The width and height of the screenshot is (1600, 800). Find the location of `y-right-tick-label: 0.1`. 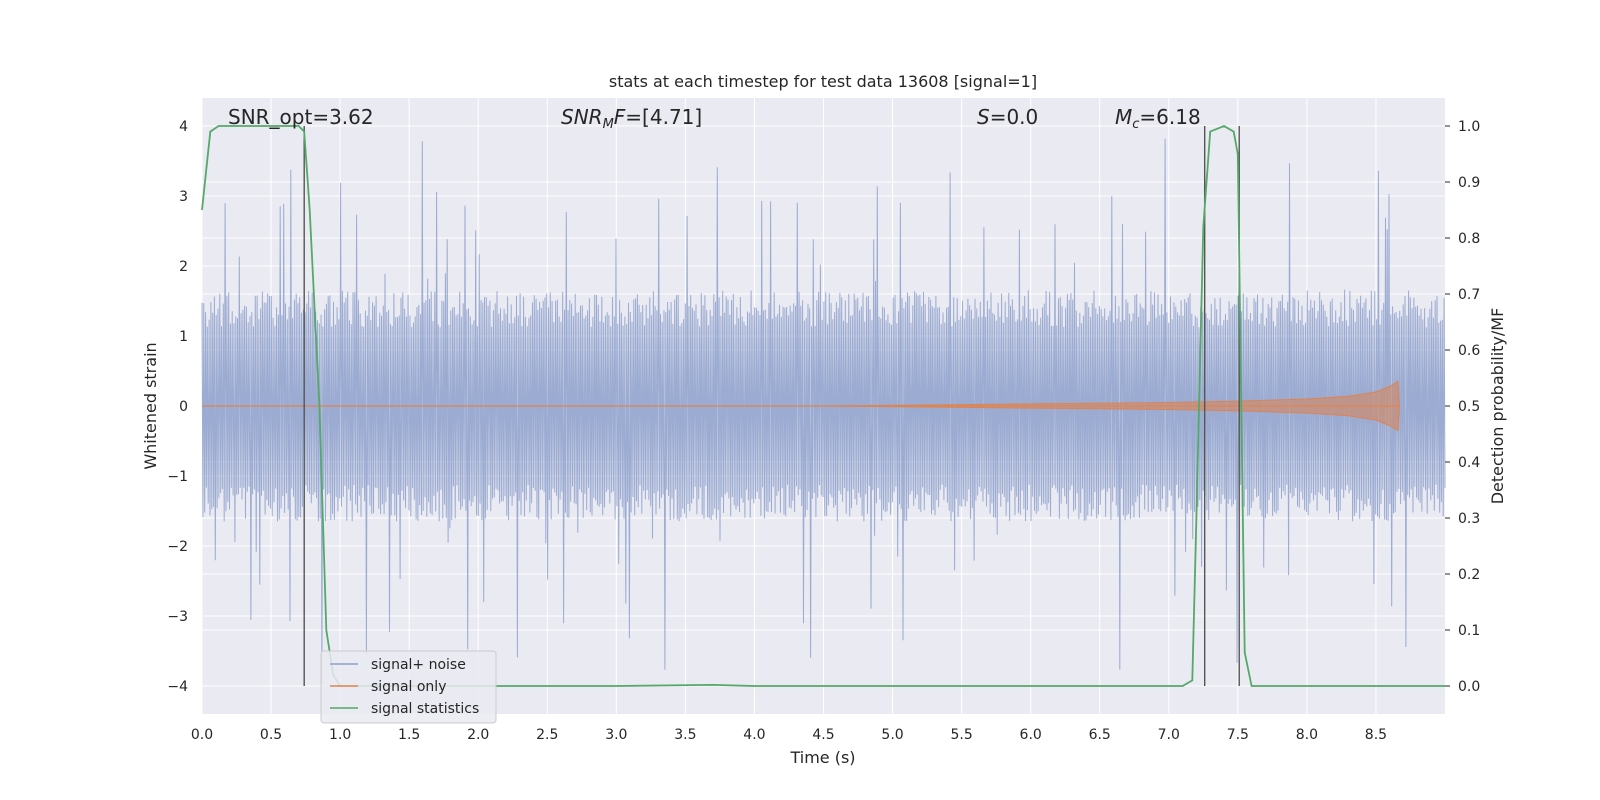

y-right-tick-label: 0.1 is located at coordinates (1469, 631).